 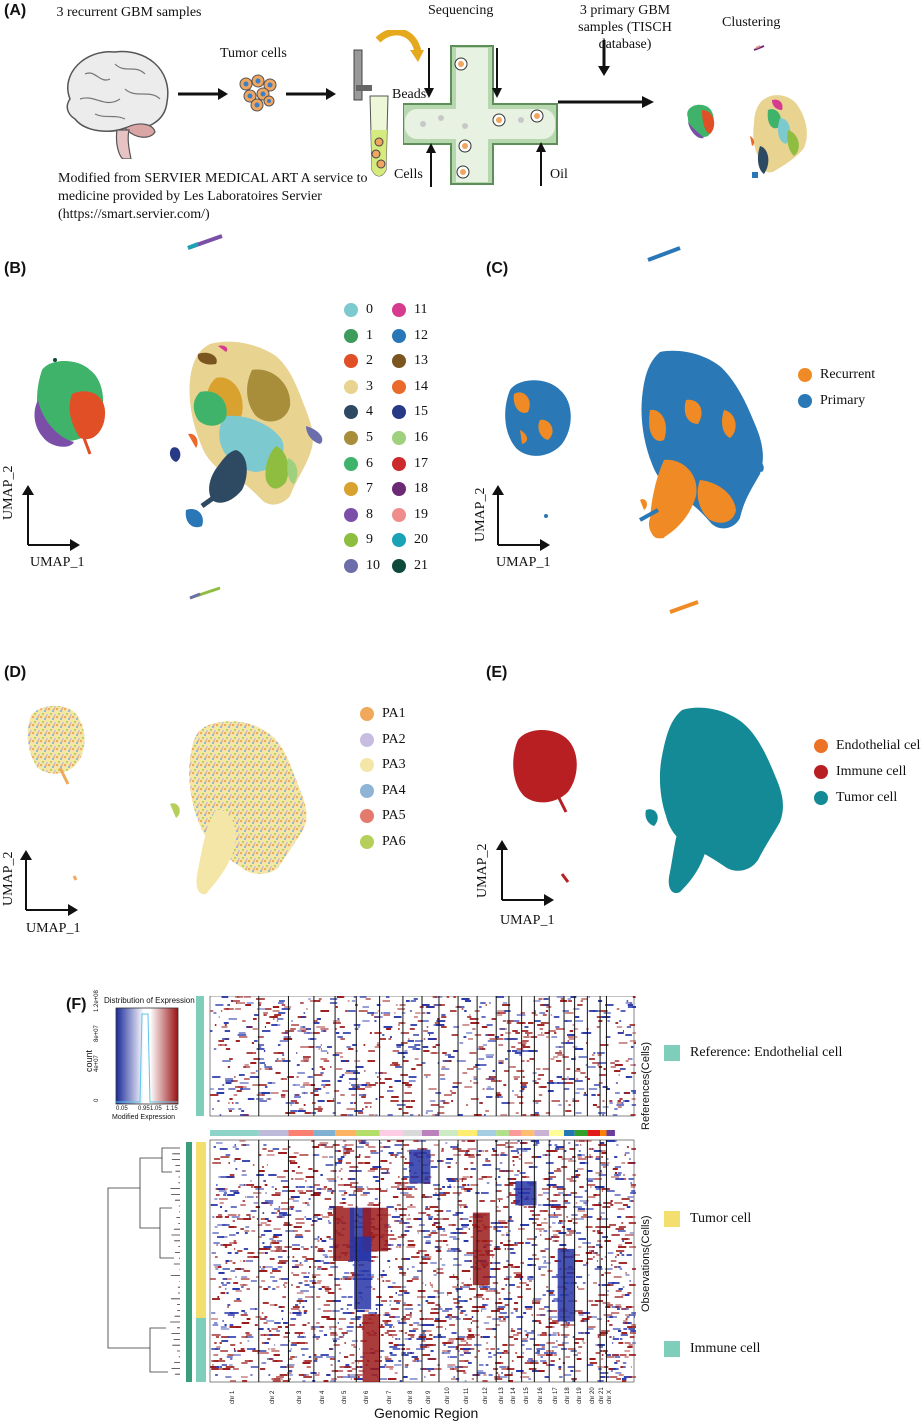 What do you see at coordinates (421, 412) in the screenshot?
I see `cluster-legend-label: 15` at bounding box center [421, 412].